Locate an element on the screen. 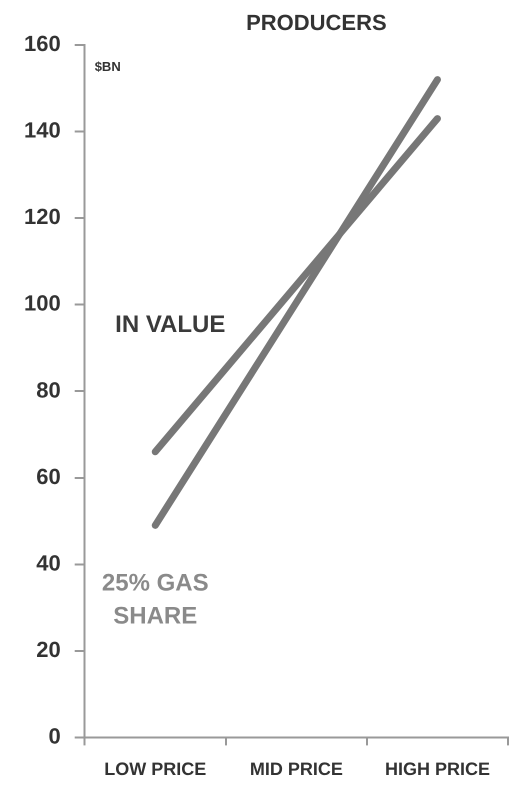  y-axis-title: $BN is located at coordinates (107, 66).